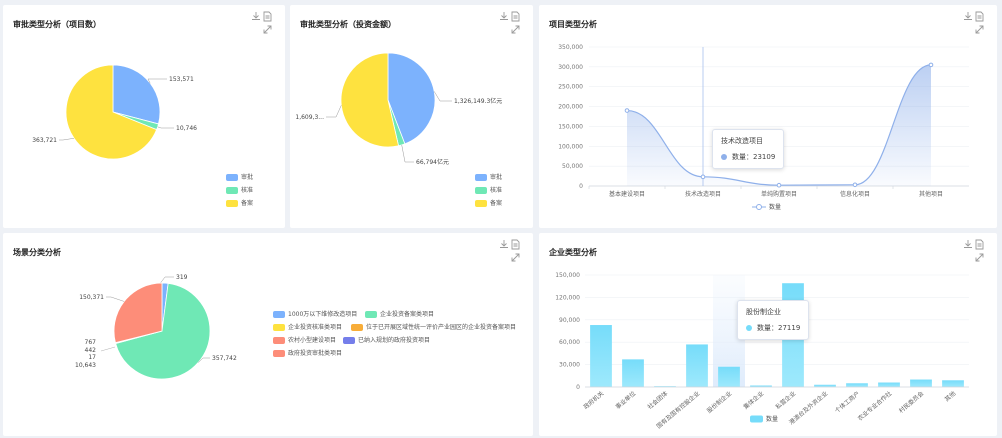 The height and width of the screenshot is (438, 1002). I want to click on tooltip: 股份制企业 数量：27119, so click(773, 320).